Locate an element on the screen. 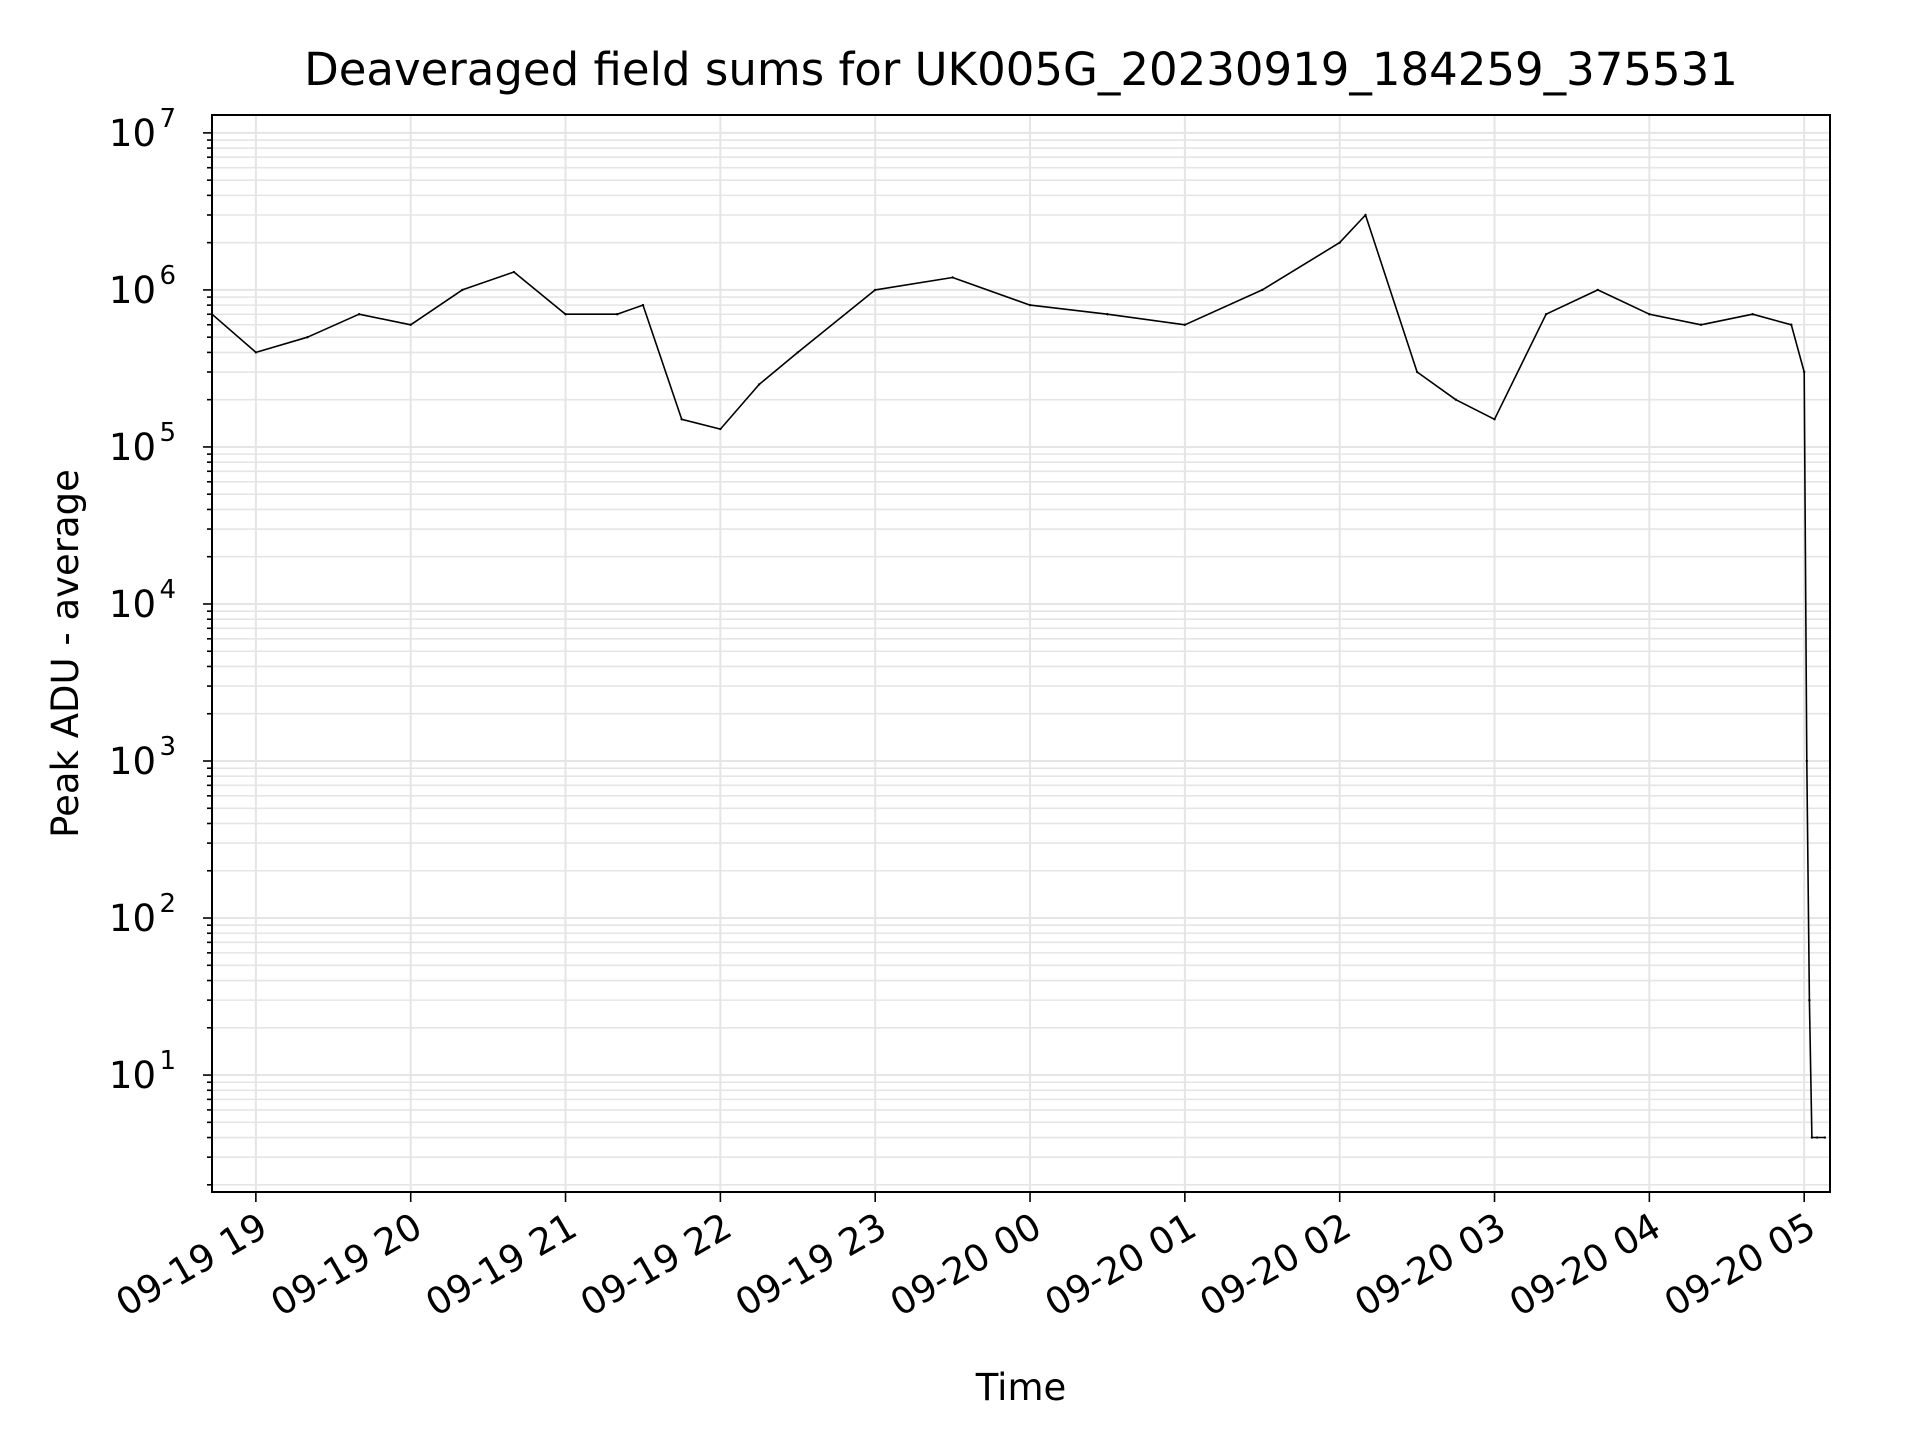 The height and width of the screenshot is (1440, 1920). x-tick-label: 09-19 20 is located at coordinates (347, 1265).